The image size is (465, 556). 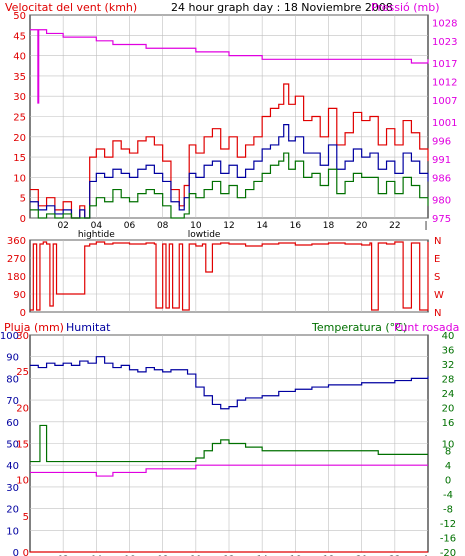 What do you see at coordinates (441, 141) in the screenshot?
I see `pressure-y-tick: 996` at bounding box center [441, 141].